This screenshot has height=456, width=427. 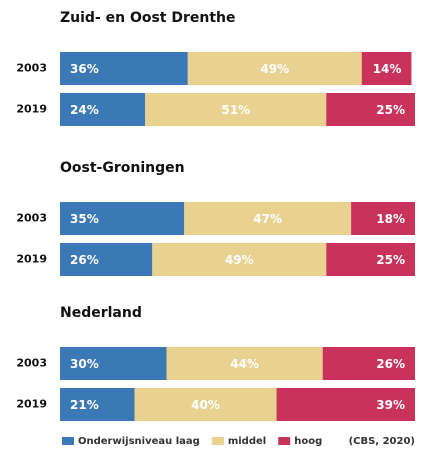 I want to click on value-label: 24%, so click(x=84, y=110).